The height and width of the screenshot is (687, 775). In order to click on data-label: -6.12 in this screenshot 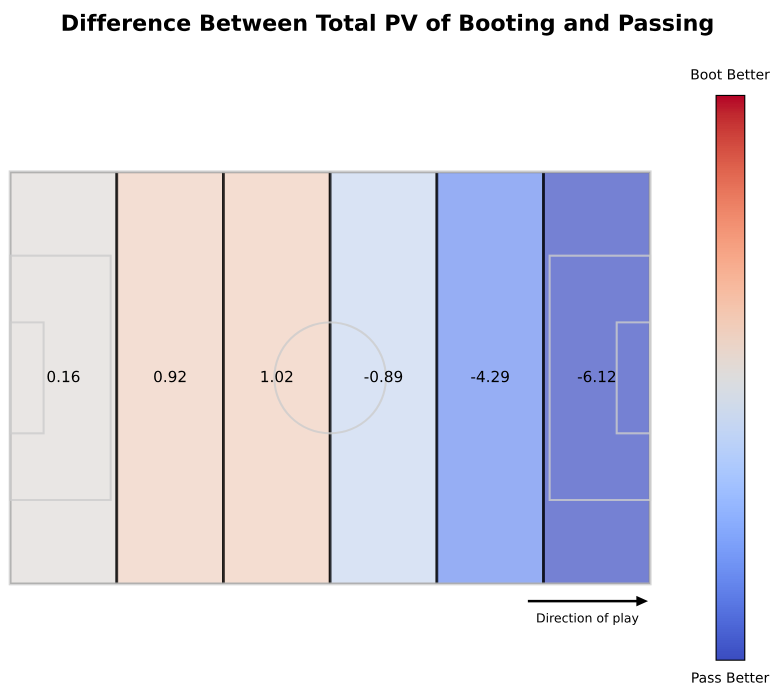, I will do `click(597, 376)`.